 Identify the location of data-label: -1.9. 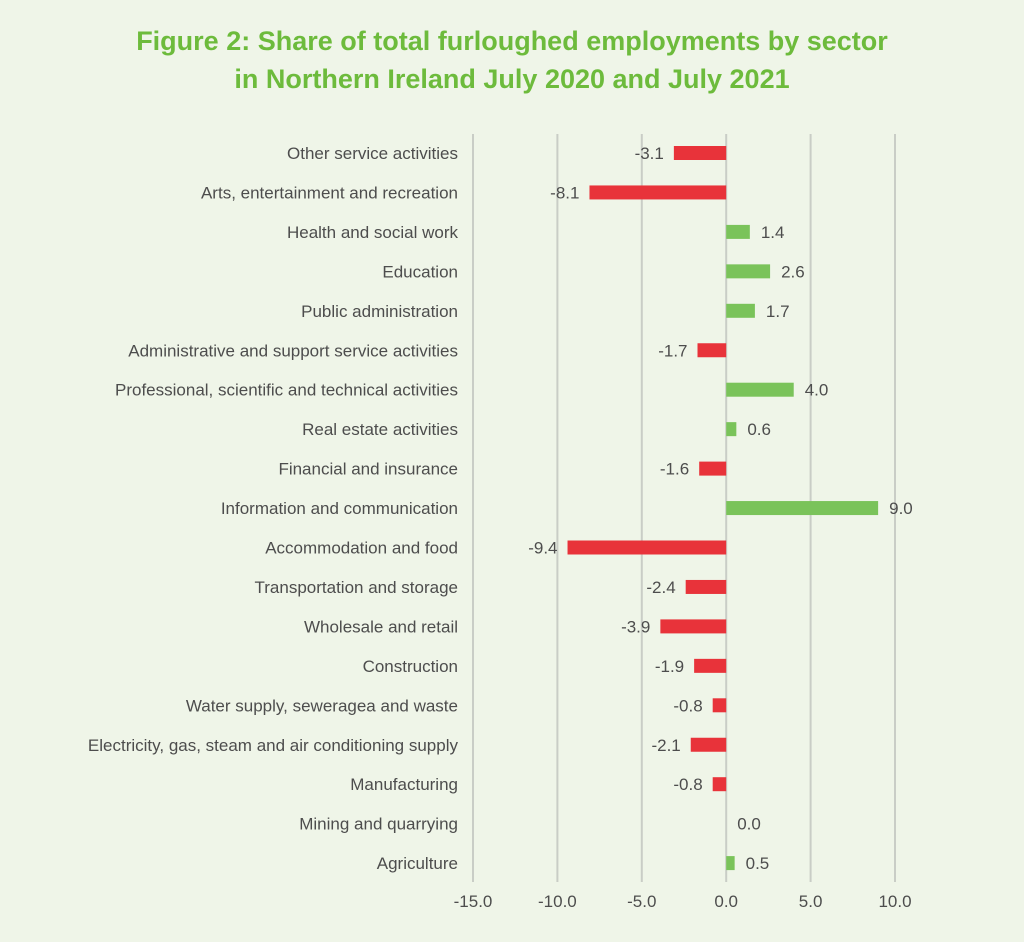
(669, 666).